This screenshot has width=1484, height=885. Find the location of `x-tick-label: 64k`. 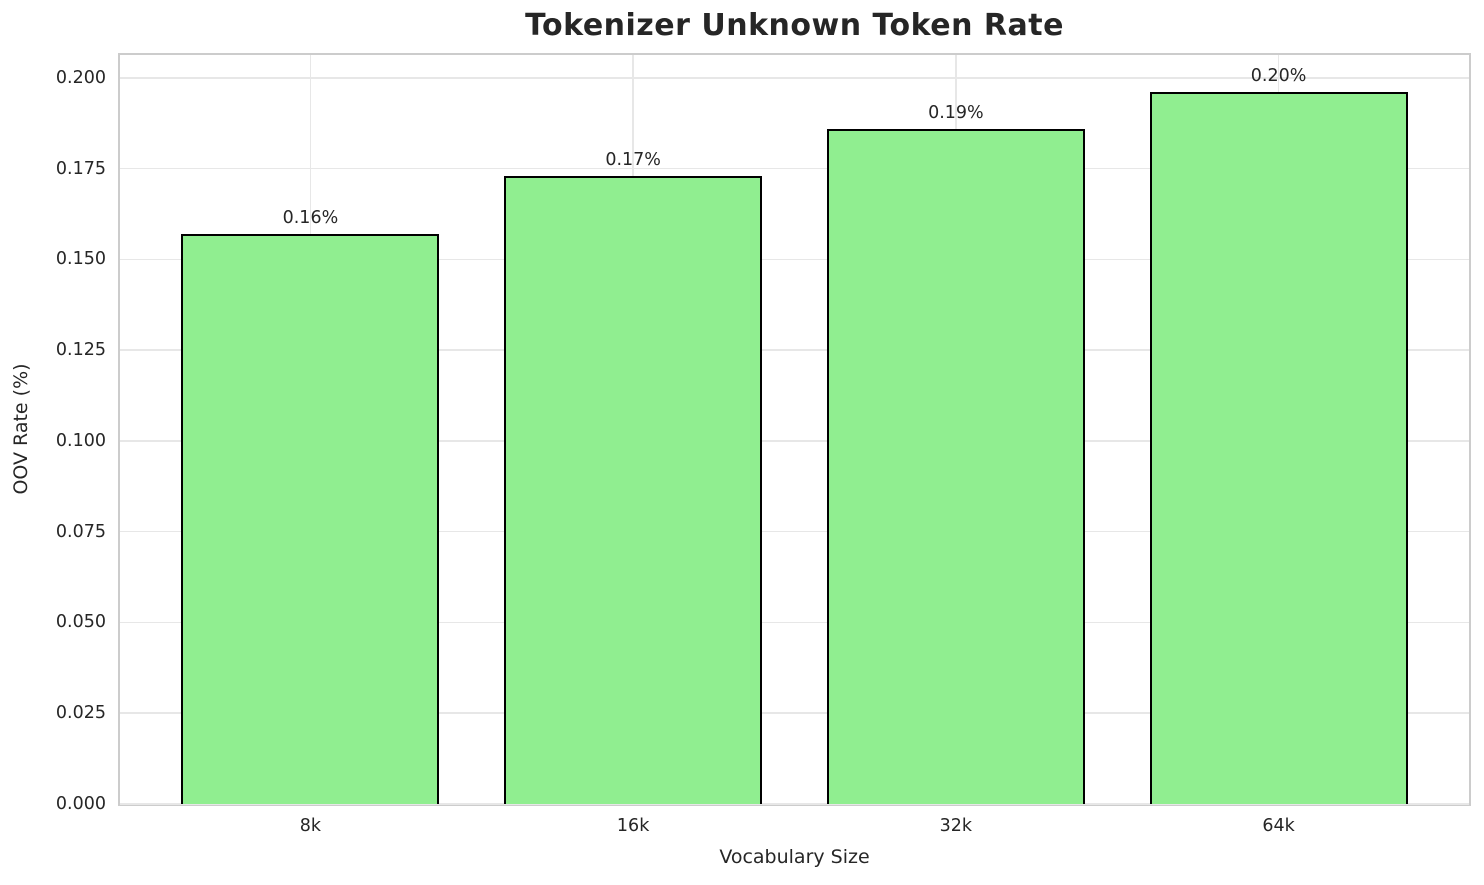

x-tick-label: 64k is located at coordinates (1278, 826).